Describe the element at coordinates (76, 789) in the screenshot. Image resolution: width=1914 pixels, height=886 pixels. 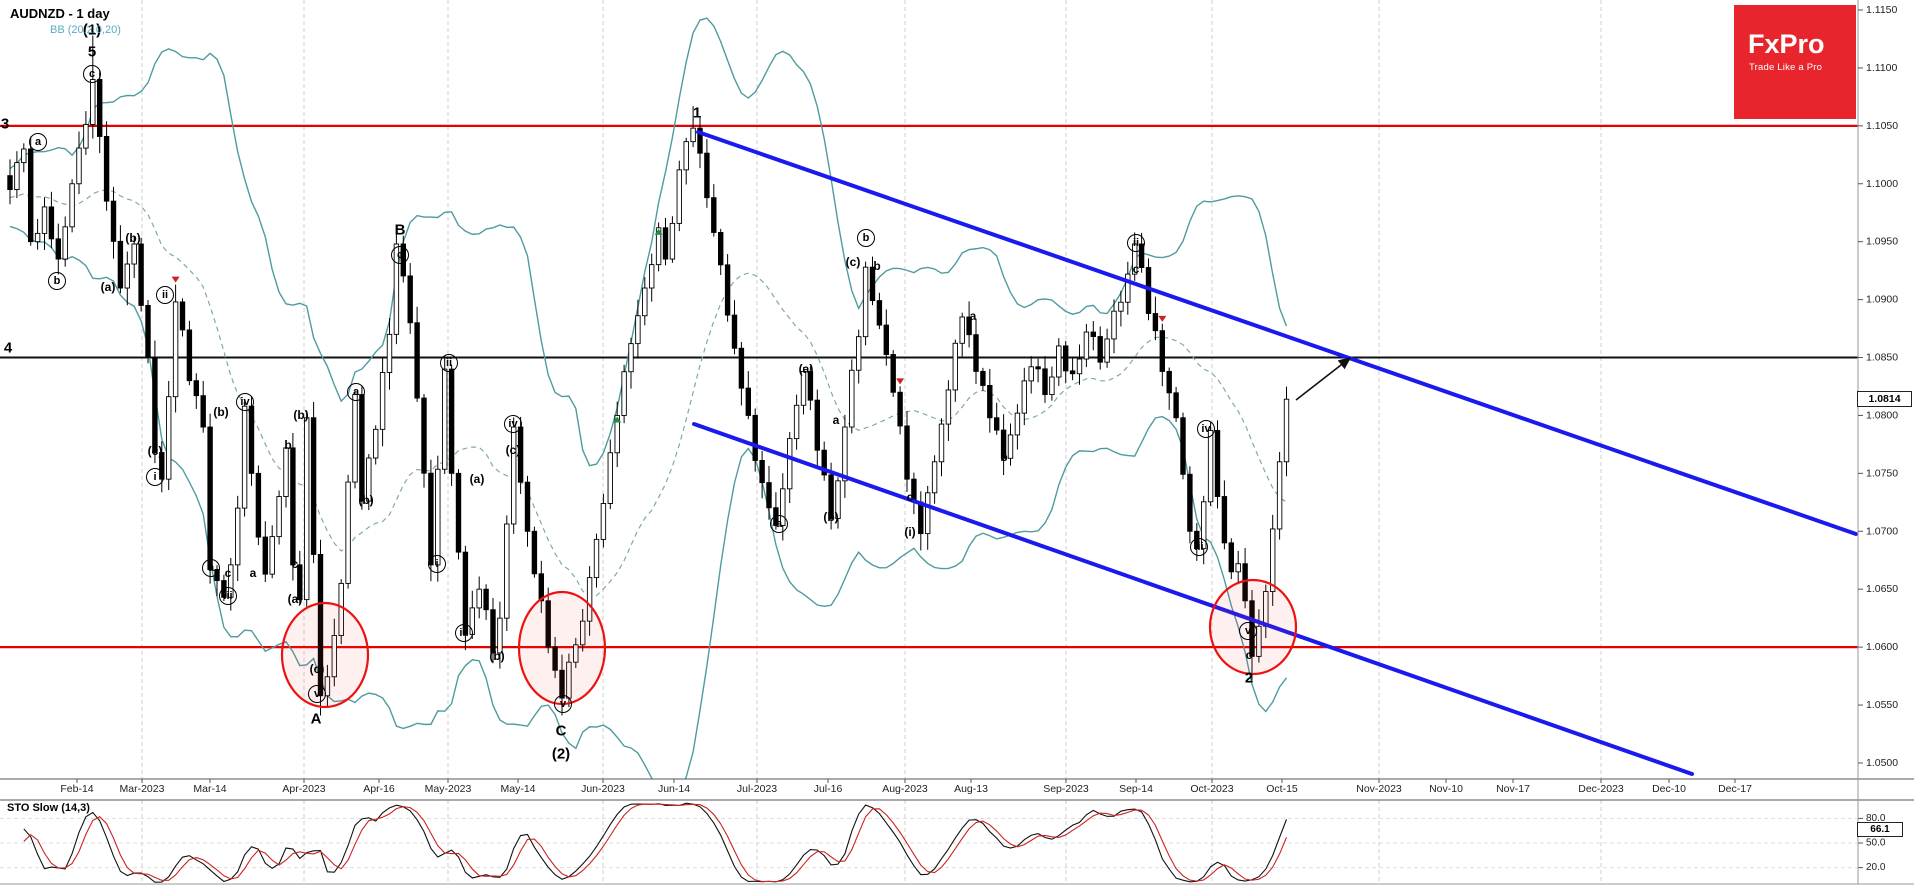
I see `time-axis-label: Feb-14` at that location.